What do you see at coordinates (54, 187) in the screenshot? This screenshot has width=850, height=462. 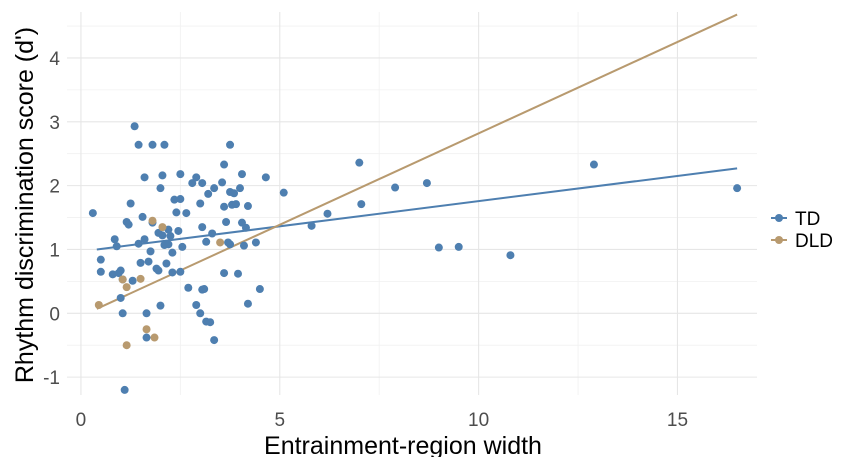 I see `y-tick-label: 2` at bounding box center [54, 187].